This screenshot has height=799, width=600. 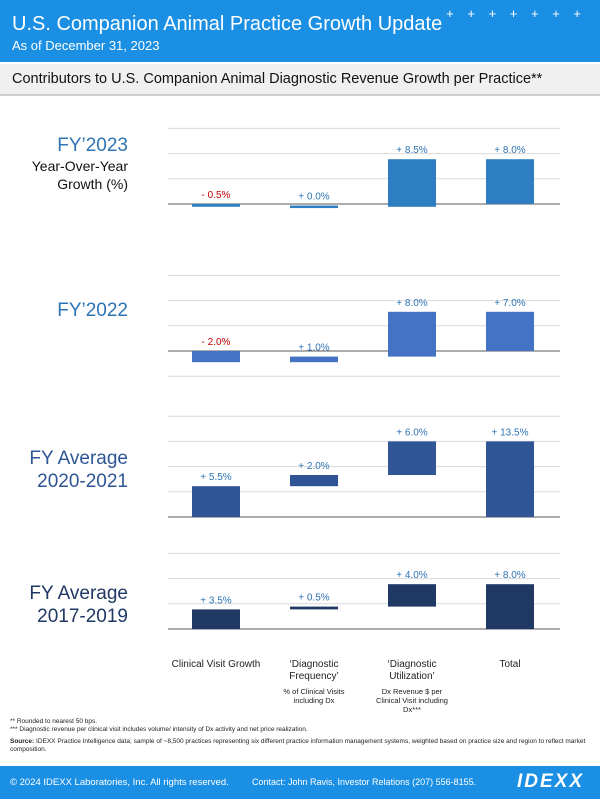 I want to click on panel-title-fy2023: FY’2023 Year-Over-Year Growth (%), so click(x=68, y=163).